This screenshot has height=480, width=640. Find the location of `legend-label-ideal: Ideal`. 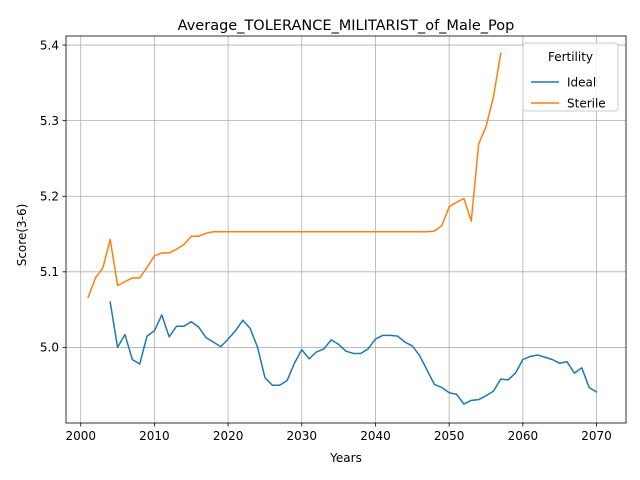

legend-label-ideal: Ideal is located at coordinates (581, 82).